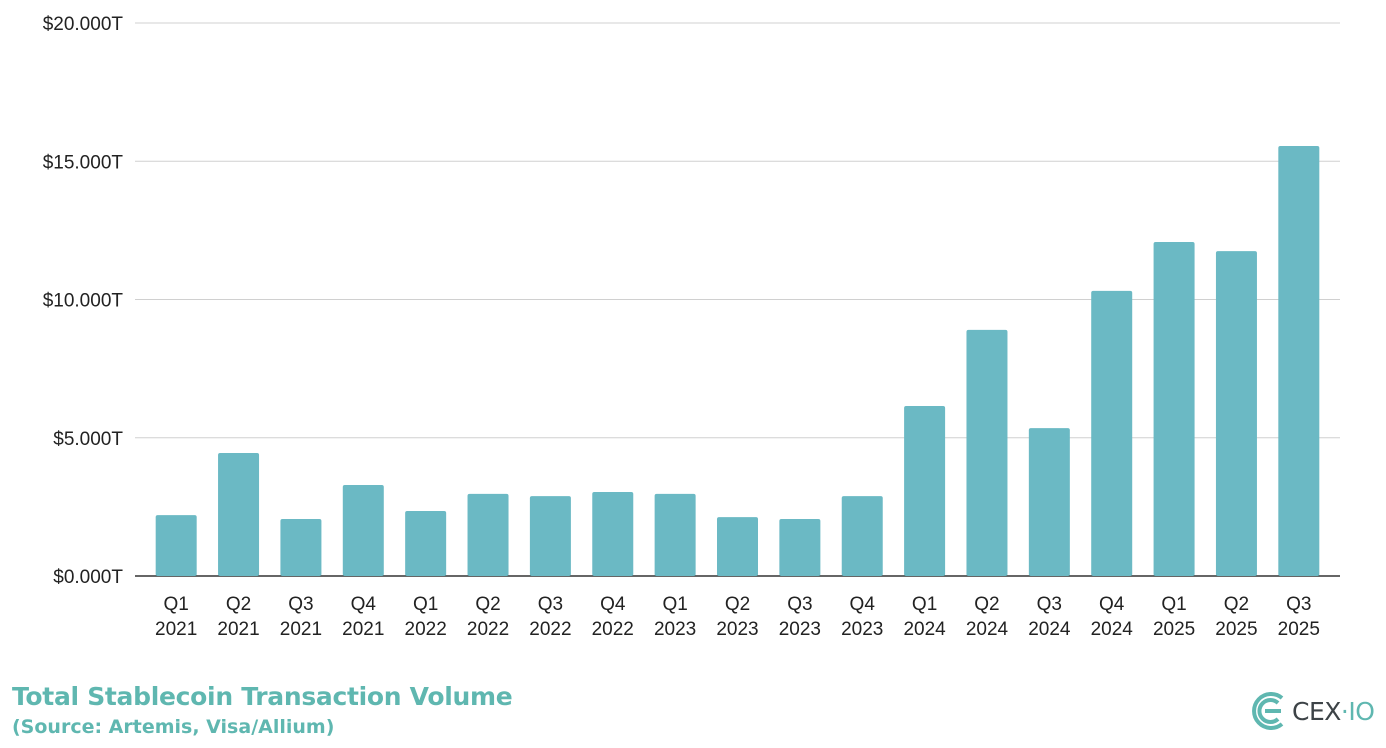 This screenshot has width=1386, height=748. What do you see at coordinates (262, 696) in the screenshot?
I see `chart-title: Total Stablecoin Transaction Volume` at bounding box center [262, 696].